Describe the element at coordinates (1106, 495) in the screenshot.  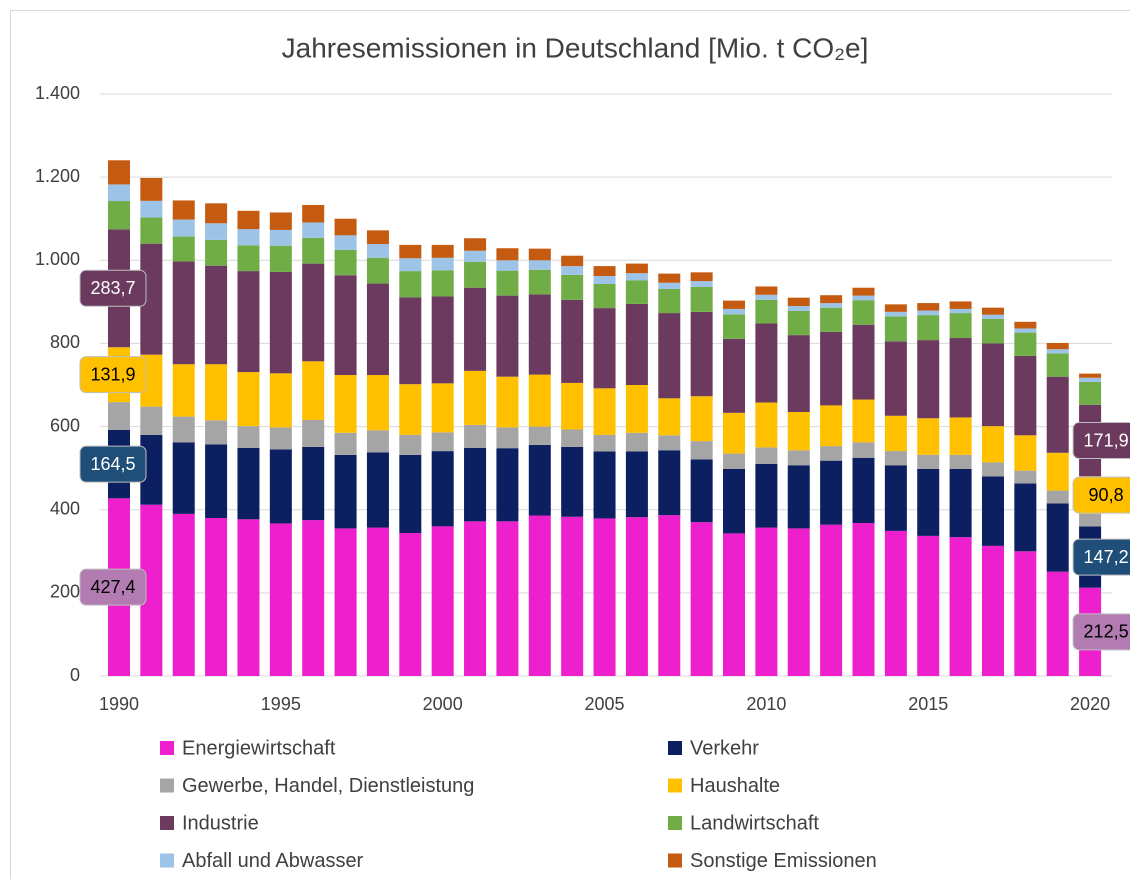
I see `data-label-text: 90,8` at that location.